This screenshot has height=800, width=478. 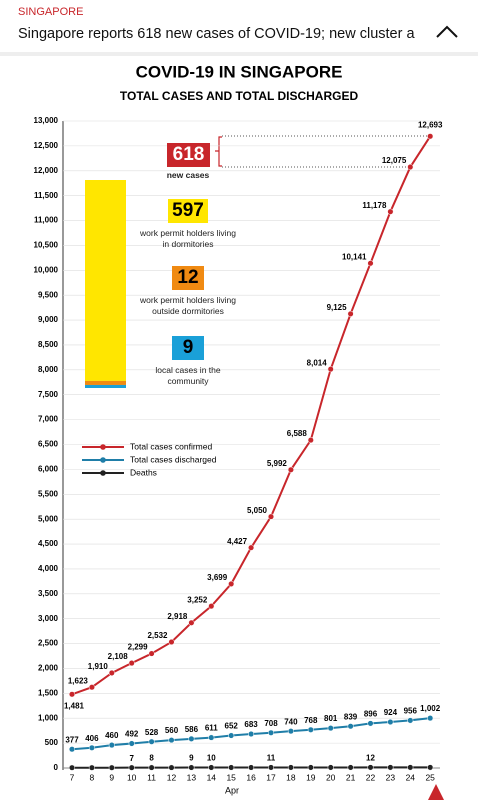 I want to click on data-label: 956, so click(x=411, y=711).